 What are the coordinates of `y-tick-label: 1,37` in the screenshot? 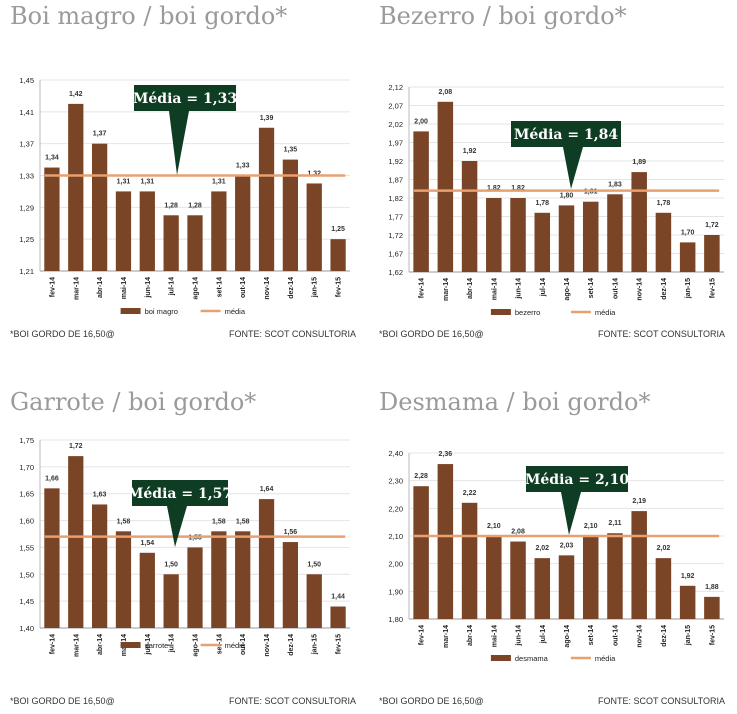 It's located at (26, 144).